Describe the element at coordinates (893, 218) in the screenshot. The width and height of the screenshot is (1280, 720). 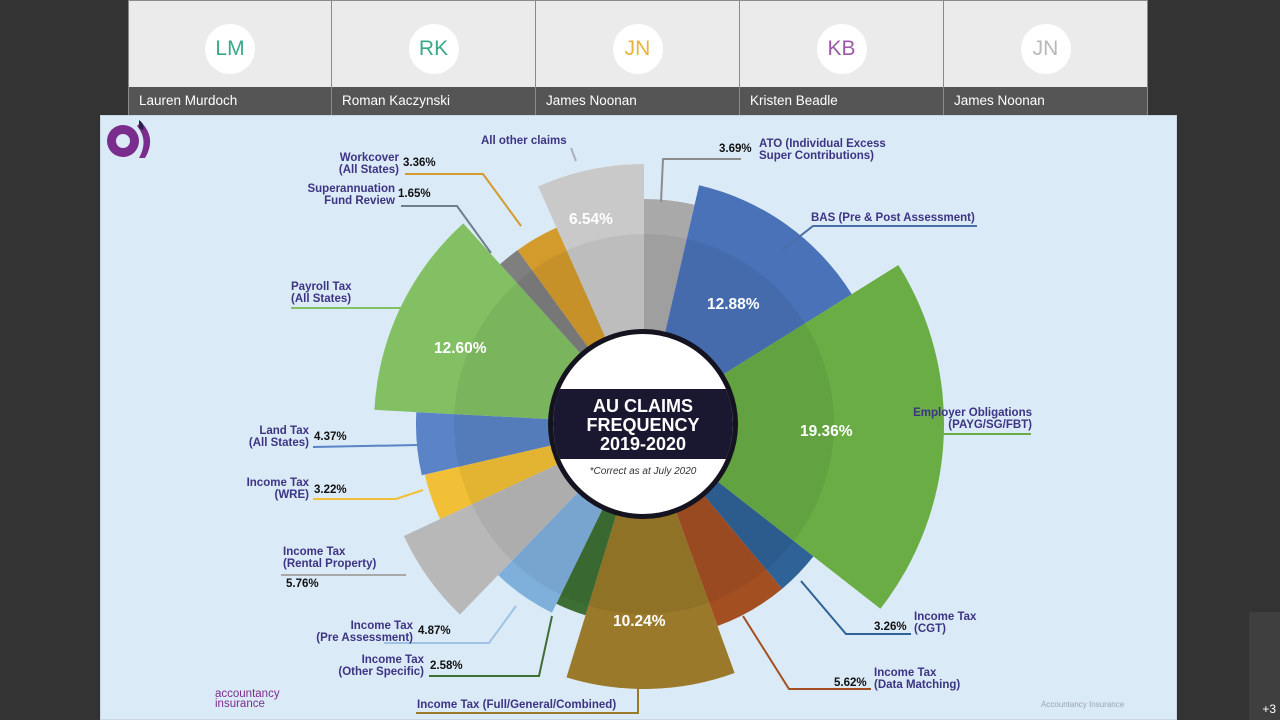
I see `label-bas: BAS (Pre & Post Assessment)` at that location.